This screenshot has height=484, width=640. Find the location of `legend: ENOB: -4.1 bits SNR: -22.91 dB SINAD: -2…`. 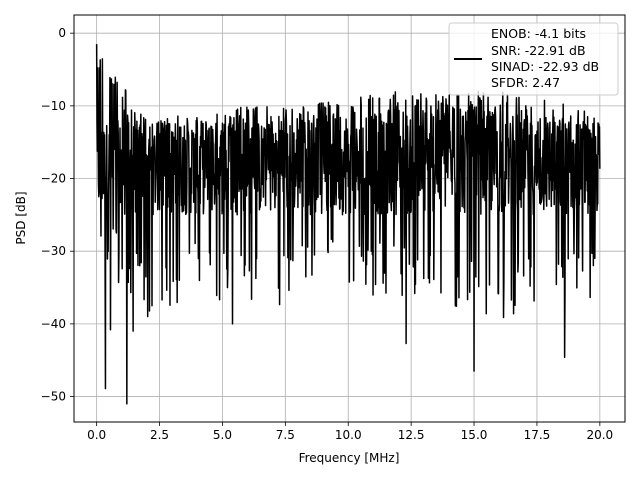

legend: ENOB: -4.1 bits SNR: -22.91 dB SINAD: -2… is located at coordinates (533, 59).